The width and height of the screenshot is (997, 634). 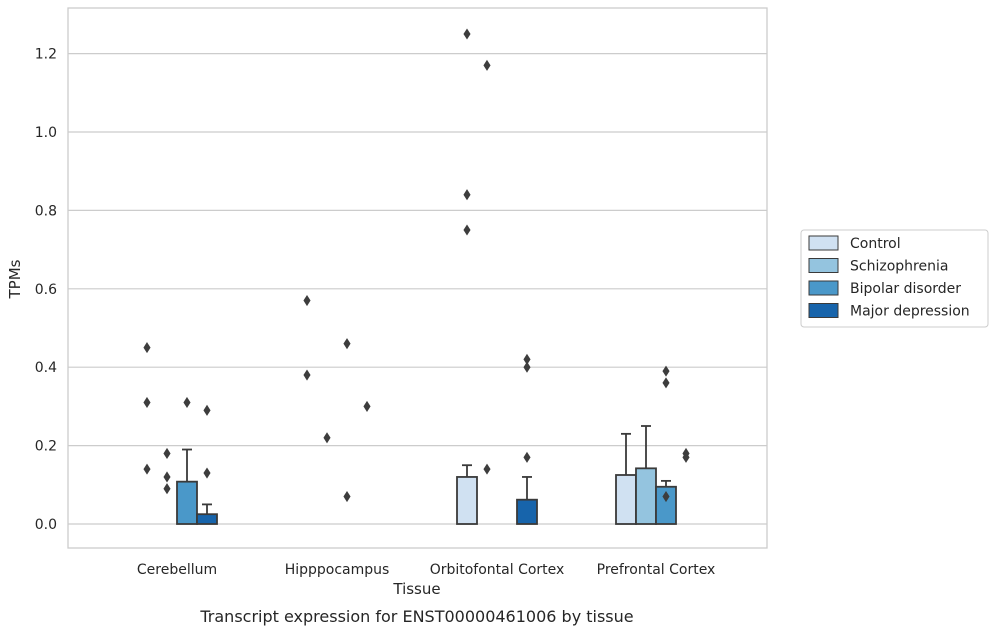 I want to click on legend-frame, so click(x=894, y=278).